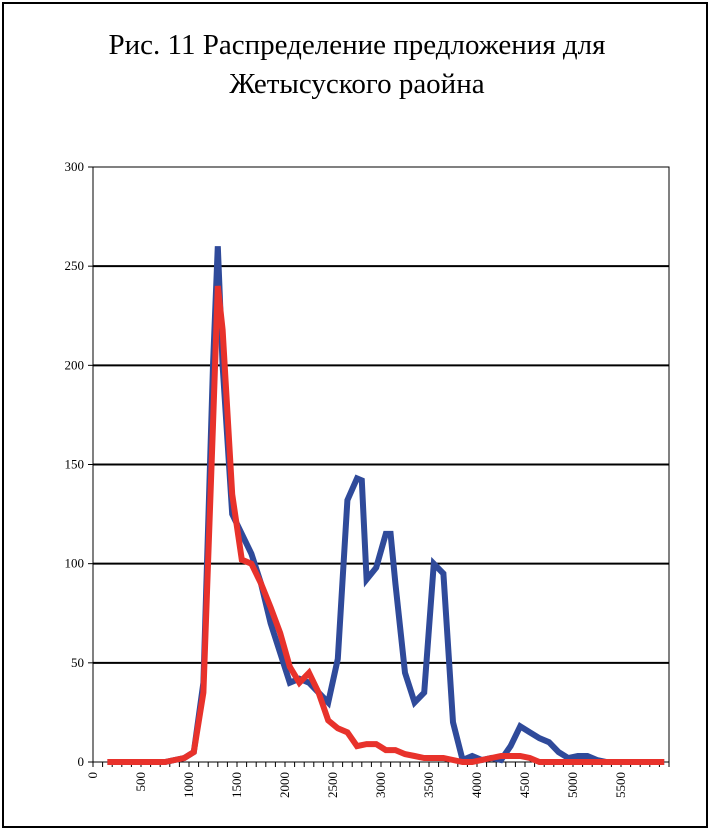  Describe the element at coordinates (428, 785) in the screenshot. I see `x-tick-label: 3500` at that location.